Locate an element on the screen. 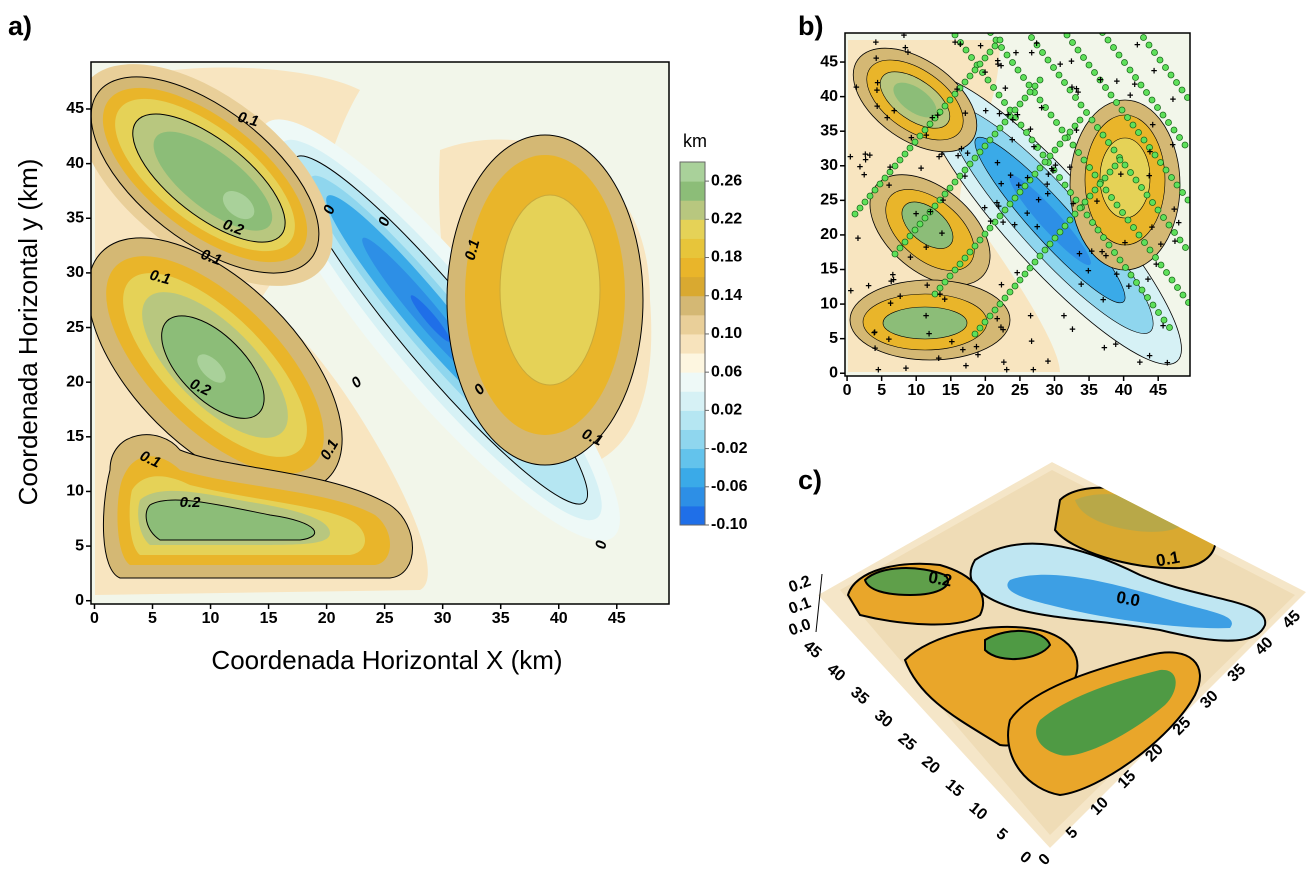 This screenshot has width=1306, height=872. contour-label: 0.1 is located at coordinates (248, 120).